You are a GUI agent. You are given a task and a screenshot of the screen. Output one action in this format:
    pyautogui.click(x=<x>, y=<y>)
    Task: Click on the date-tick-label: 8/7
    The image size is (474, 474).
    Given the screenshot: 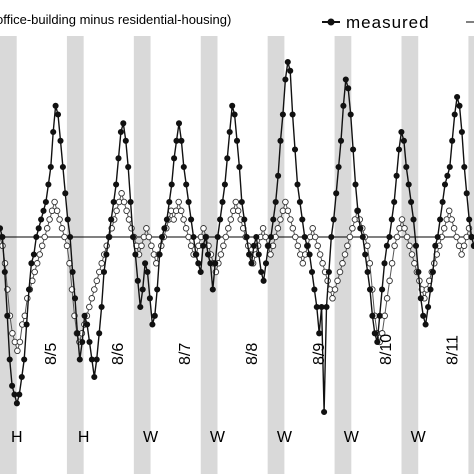 What is the action you would take?
    pyautogui.click(x=185, y=354)
    